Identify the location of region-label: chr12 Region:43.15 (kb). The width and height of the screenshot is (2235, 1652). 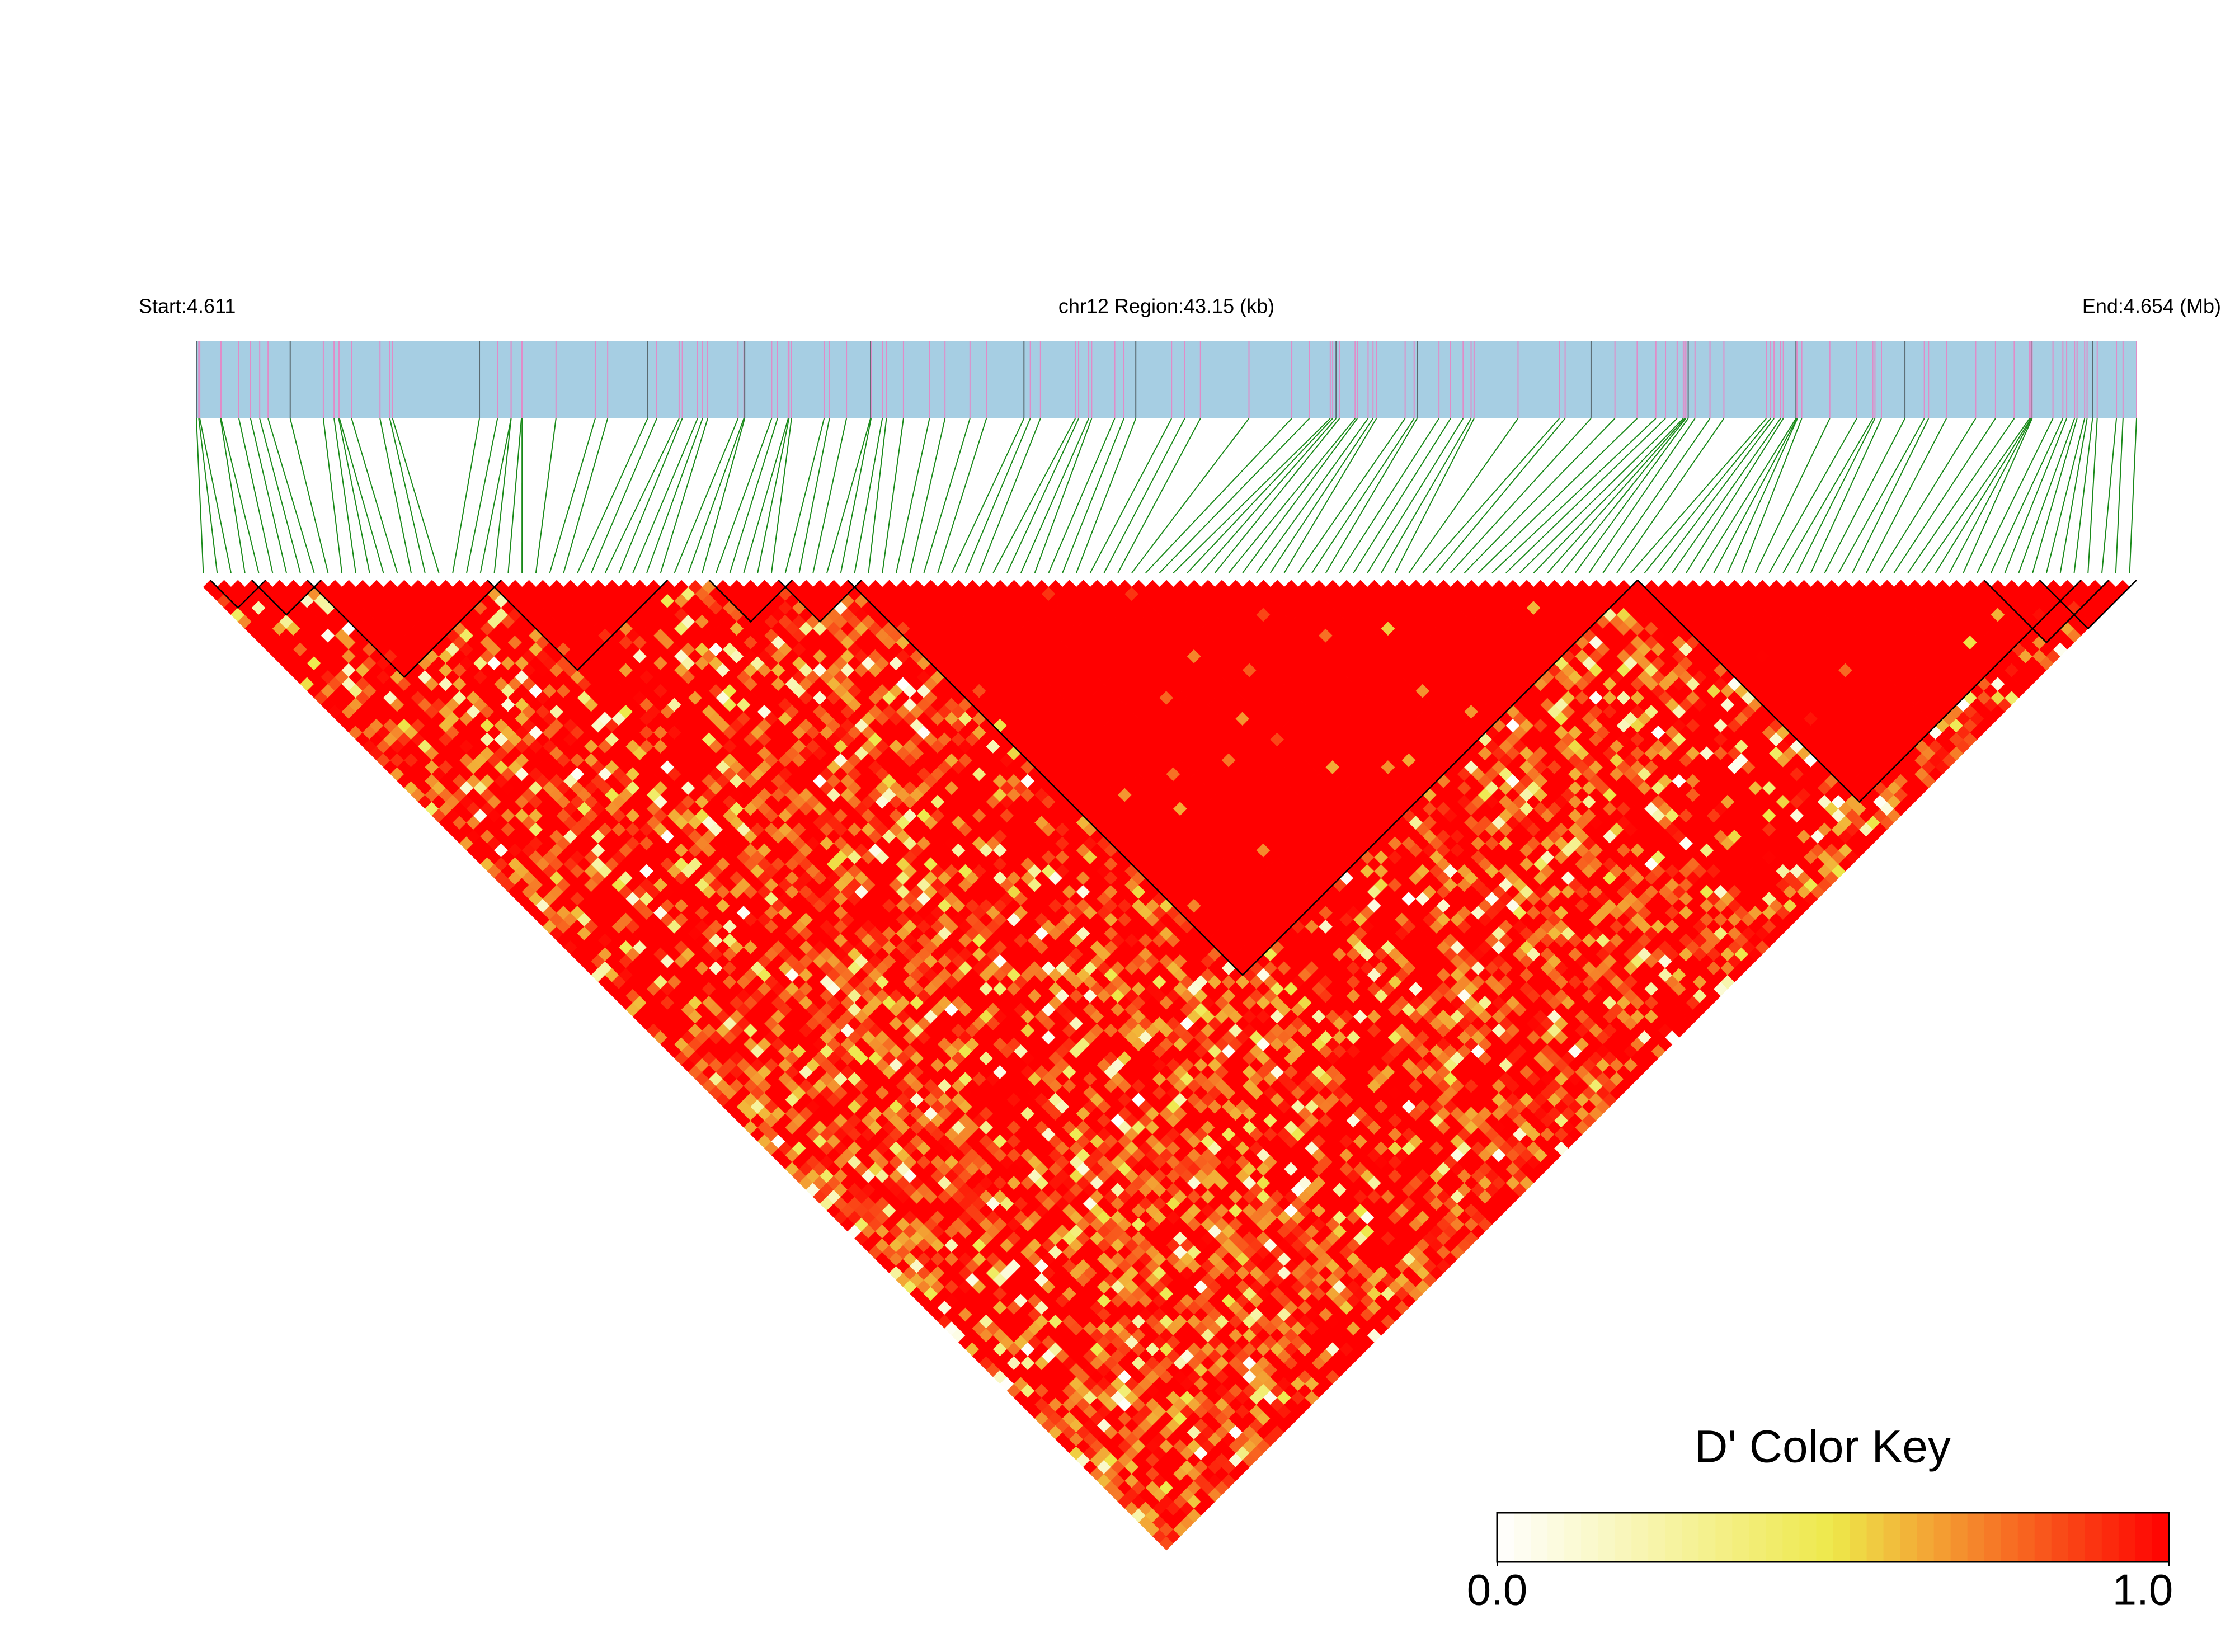
(1166, 306).